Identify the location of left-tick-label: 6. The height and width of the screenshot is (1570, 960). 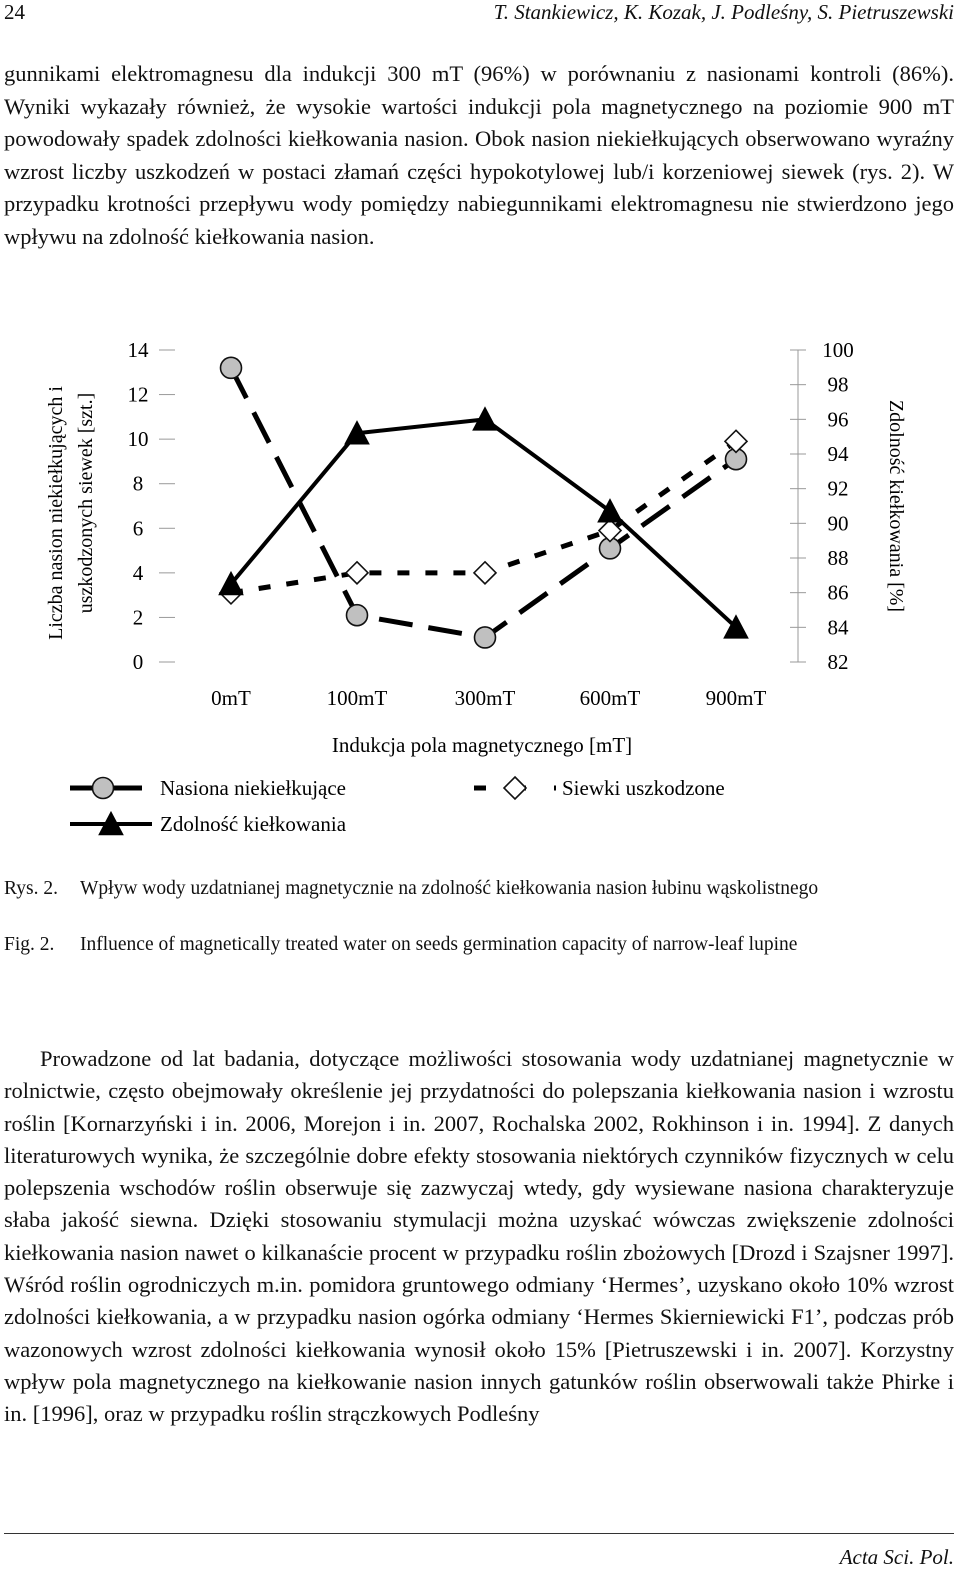
(138, 528).